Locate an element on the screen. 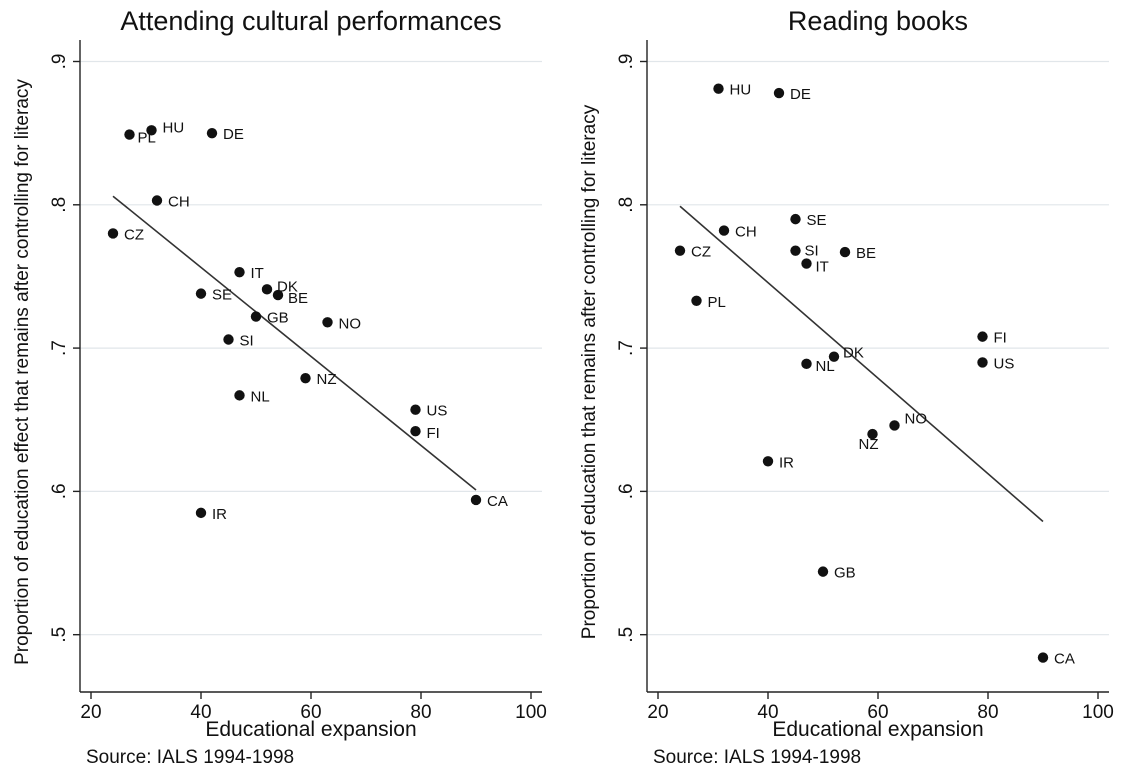 The image size is (1135, 775). point-be is located at coordinates (278, 295).